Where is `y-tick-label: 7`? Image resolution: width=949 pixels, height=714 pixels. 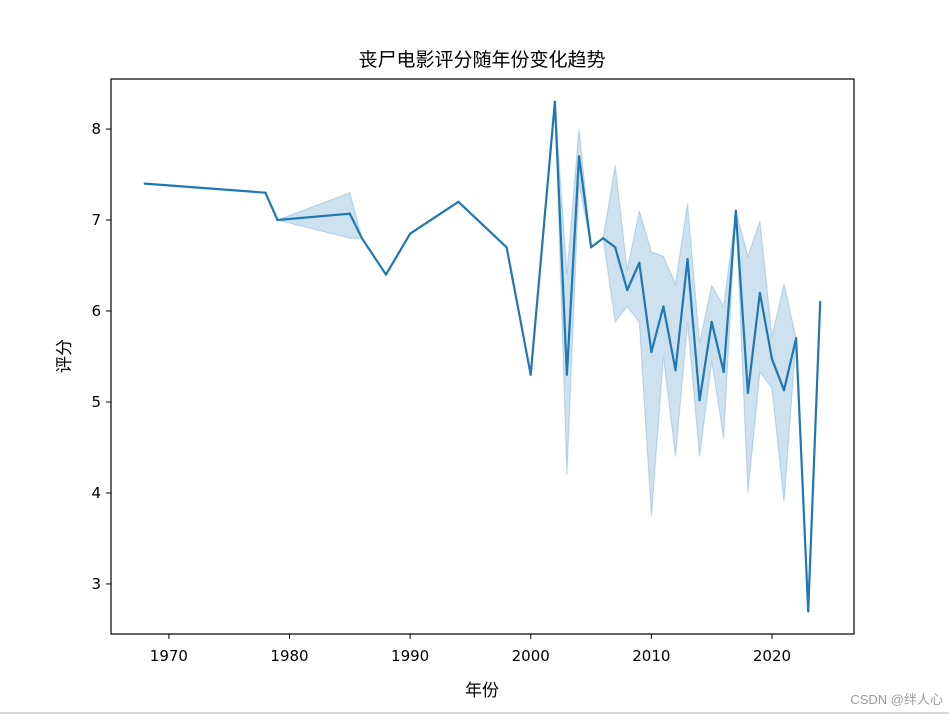
y-tick-label: 7 is located at coordinates (96, 220).